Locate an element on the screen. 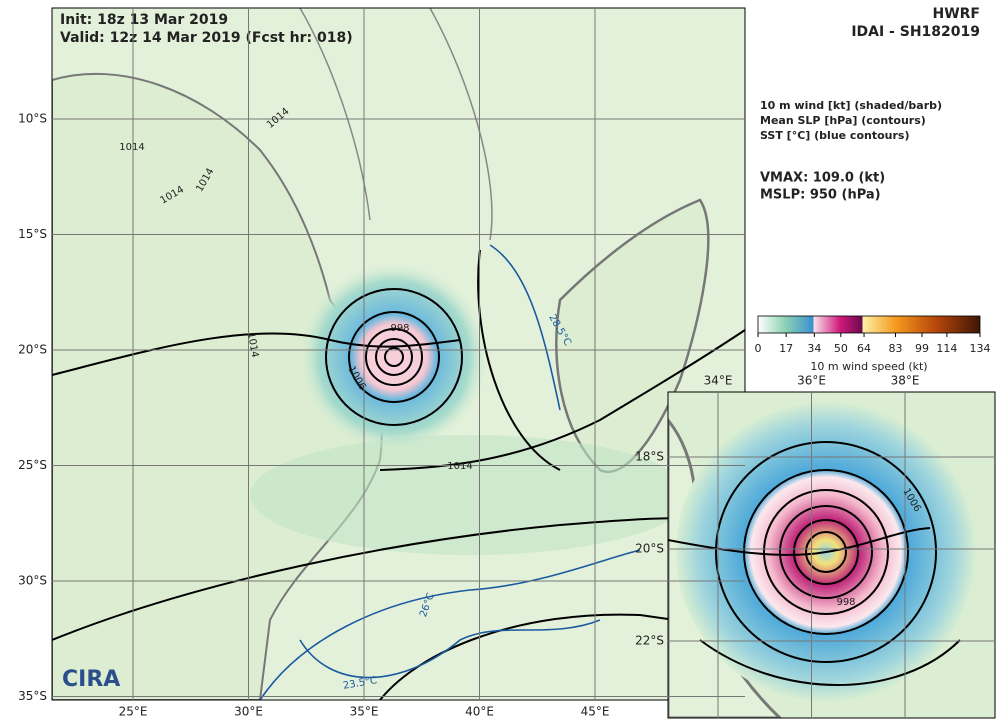 This screenshot has height=726, width=1000. inset-lat-label: 20°S is located at coordinates (649, 549).